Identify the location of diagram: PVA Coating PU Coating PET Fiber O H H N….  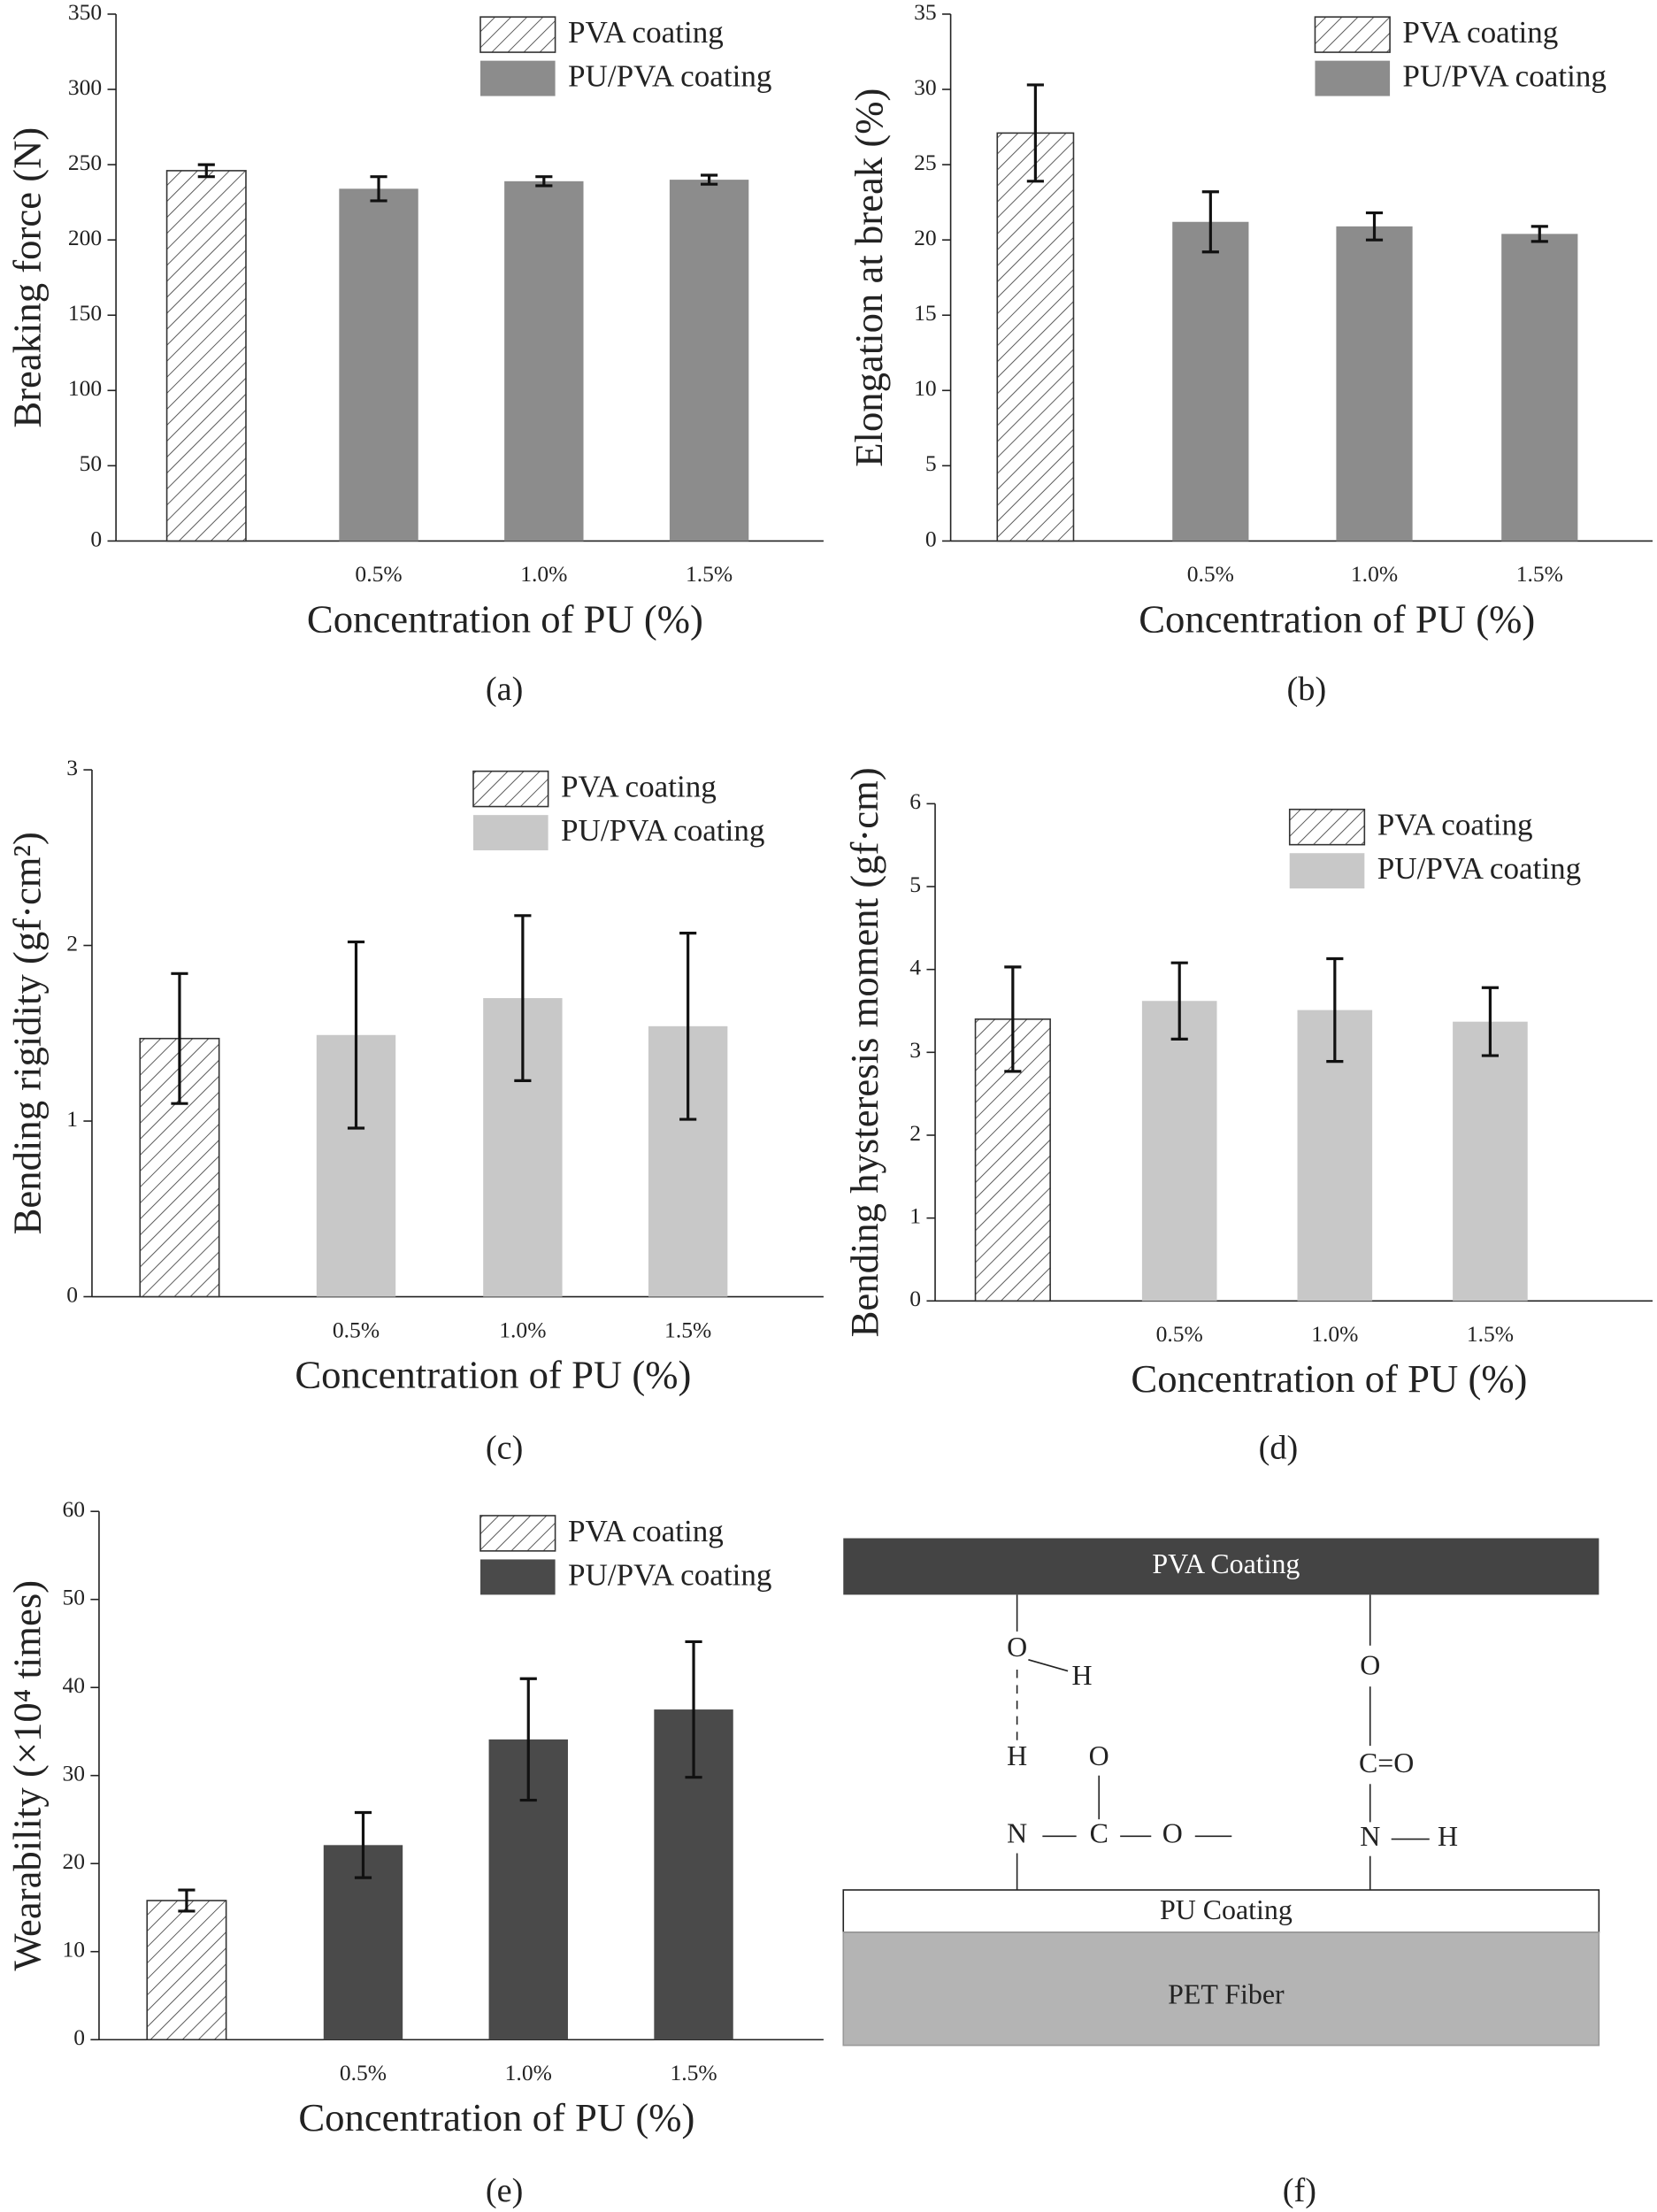
(1221, 1874).